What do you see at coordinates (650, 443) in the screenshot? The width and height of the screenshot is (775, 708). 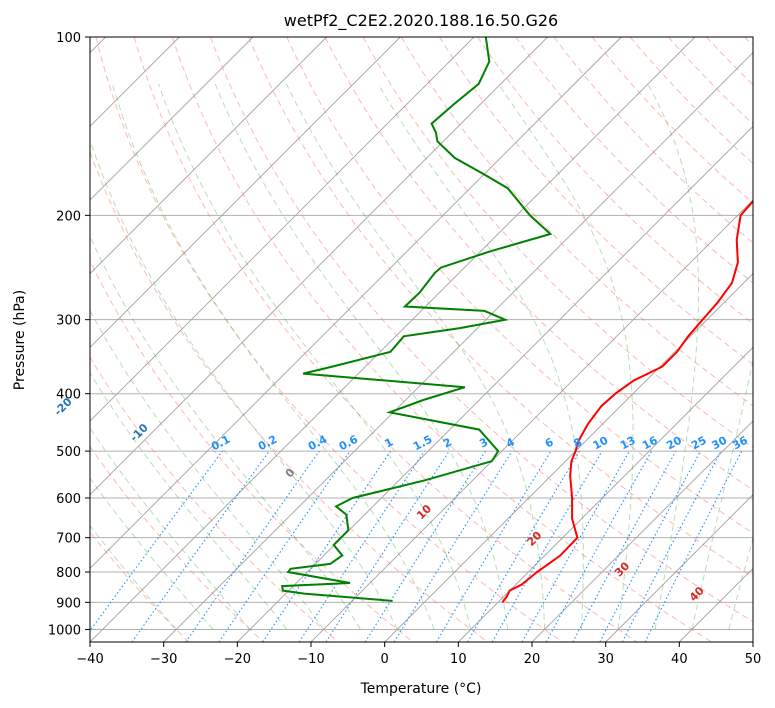 I see `mixing-ratio-label: 16` at bounding box center [650, 443].